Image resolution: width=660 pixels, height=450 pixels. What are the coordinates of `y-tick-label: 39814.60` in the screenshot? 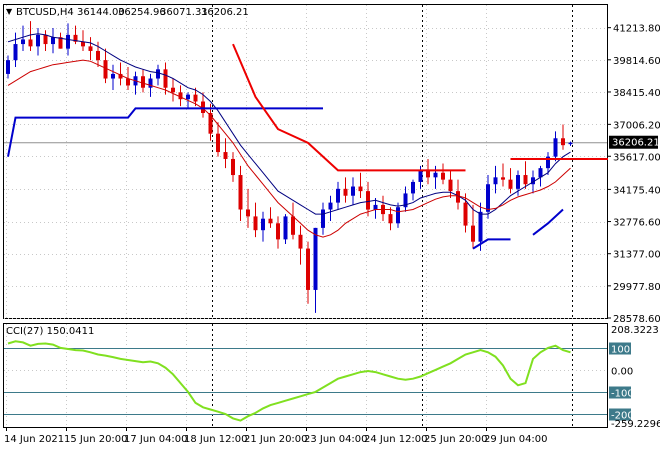 It's located at (636, 61).